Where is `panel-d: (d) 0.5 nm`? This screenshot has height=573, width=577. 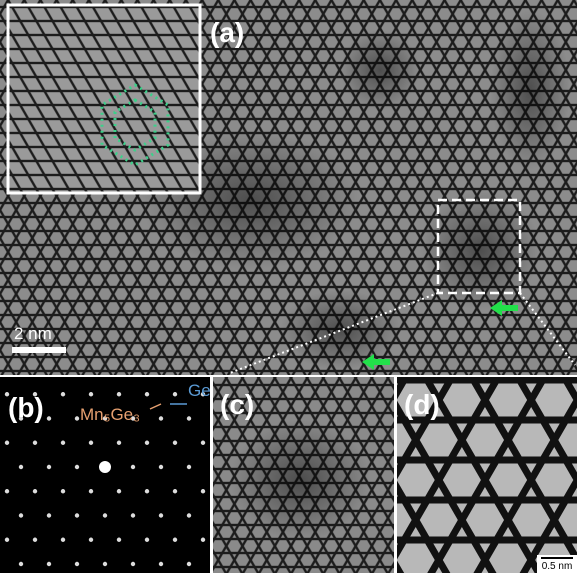 panel-d: (d) 0.5 nm is located at coordinates (487, 475).